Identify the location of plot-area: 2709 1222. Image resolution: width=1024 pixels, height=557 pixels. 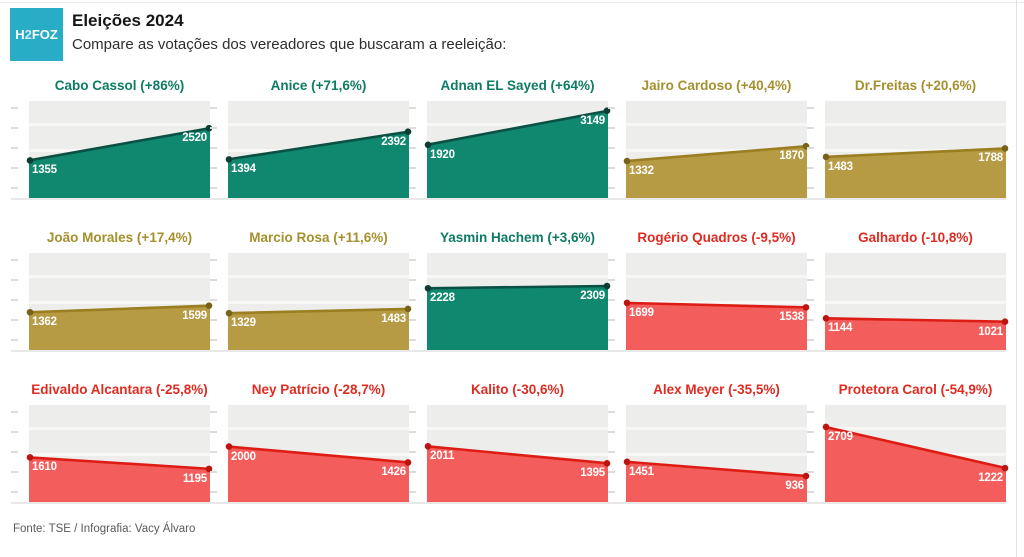
(915, 453).